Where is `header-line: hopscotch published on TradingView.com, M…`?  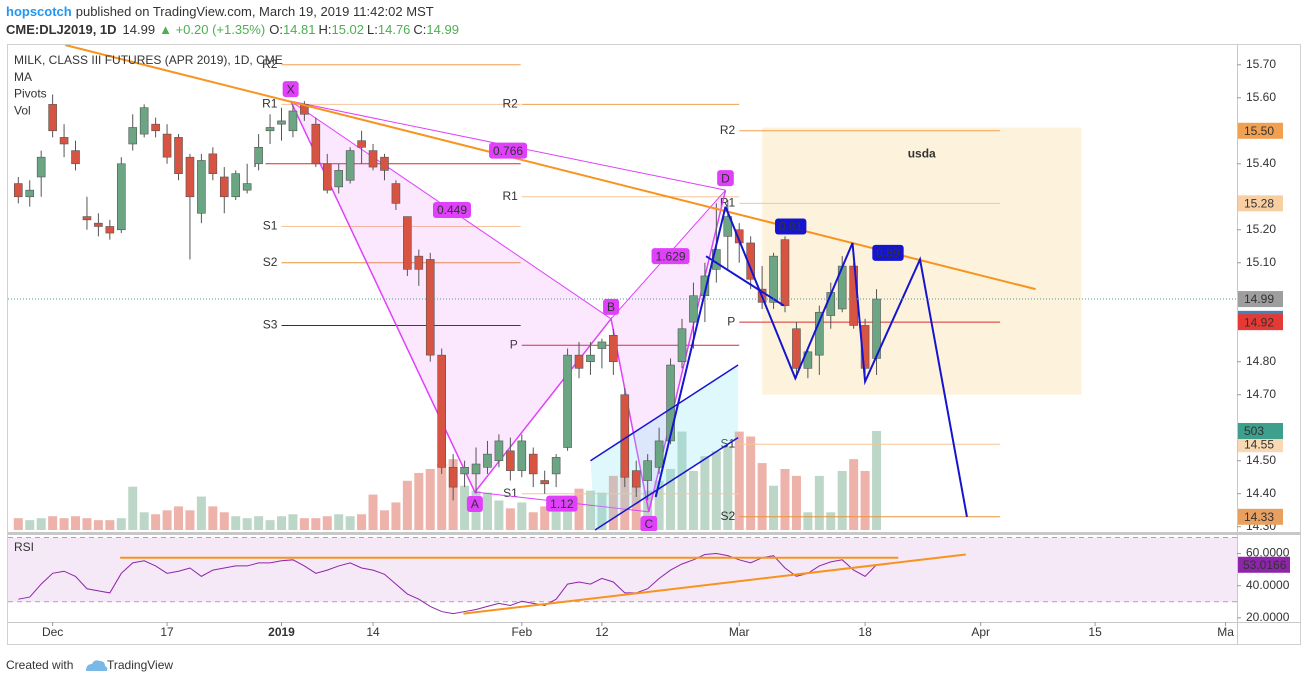
header-line: hopscotch published on TradingView.com, M… is located at coordinates (220, 11).